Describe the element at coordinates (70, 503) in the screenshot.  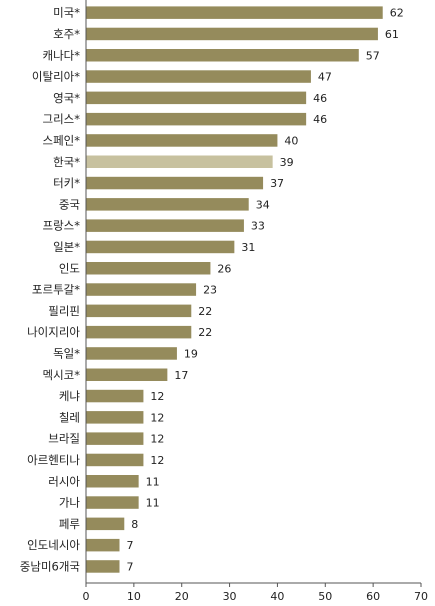
I see `category-label: 가나` at that location.